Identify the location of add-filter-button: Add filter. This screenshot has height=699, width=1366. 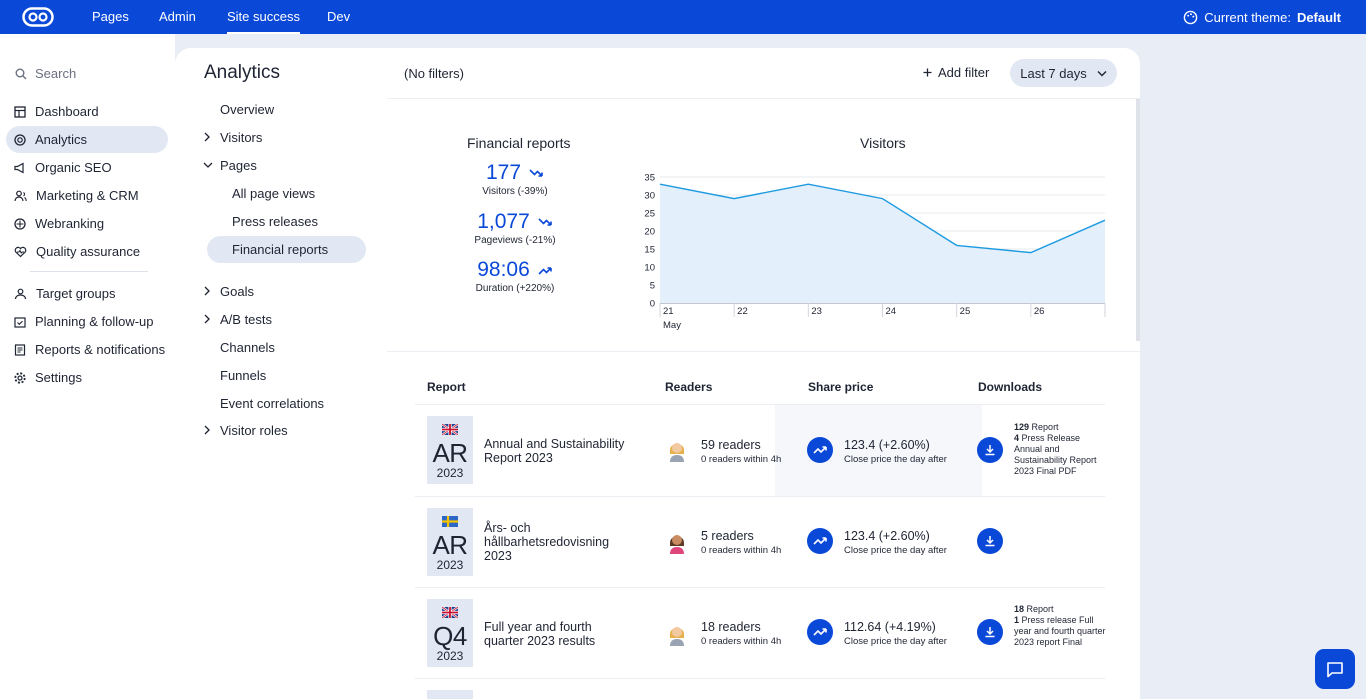
(956, 72).